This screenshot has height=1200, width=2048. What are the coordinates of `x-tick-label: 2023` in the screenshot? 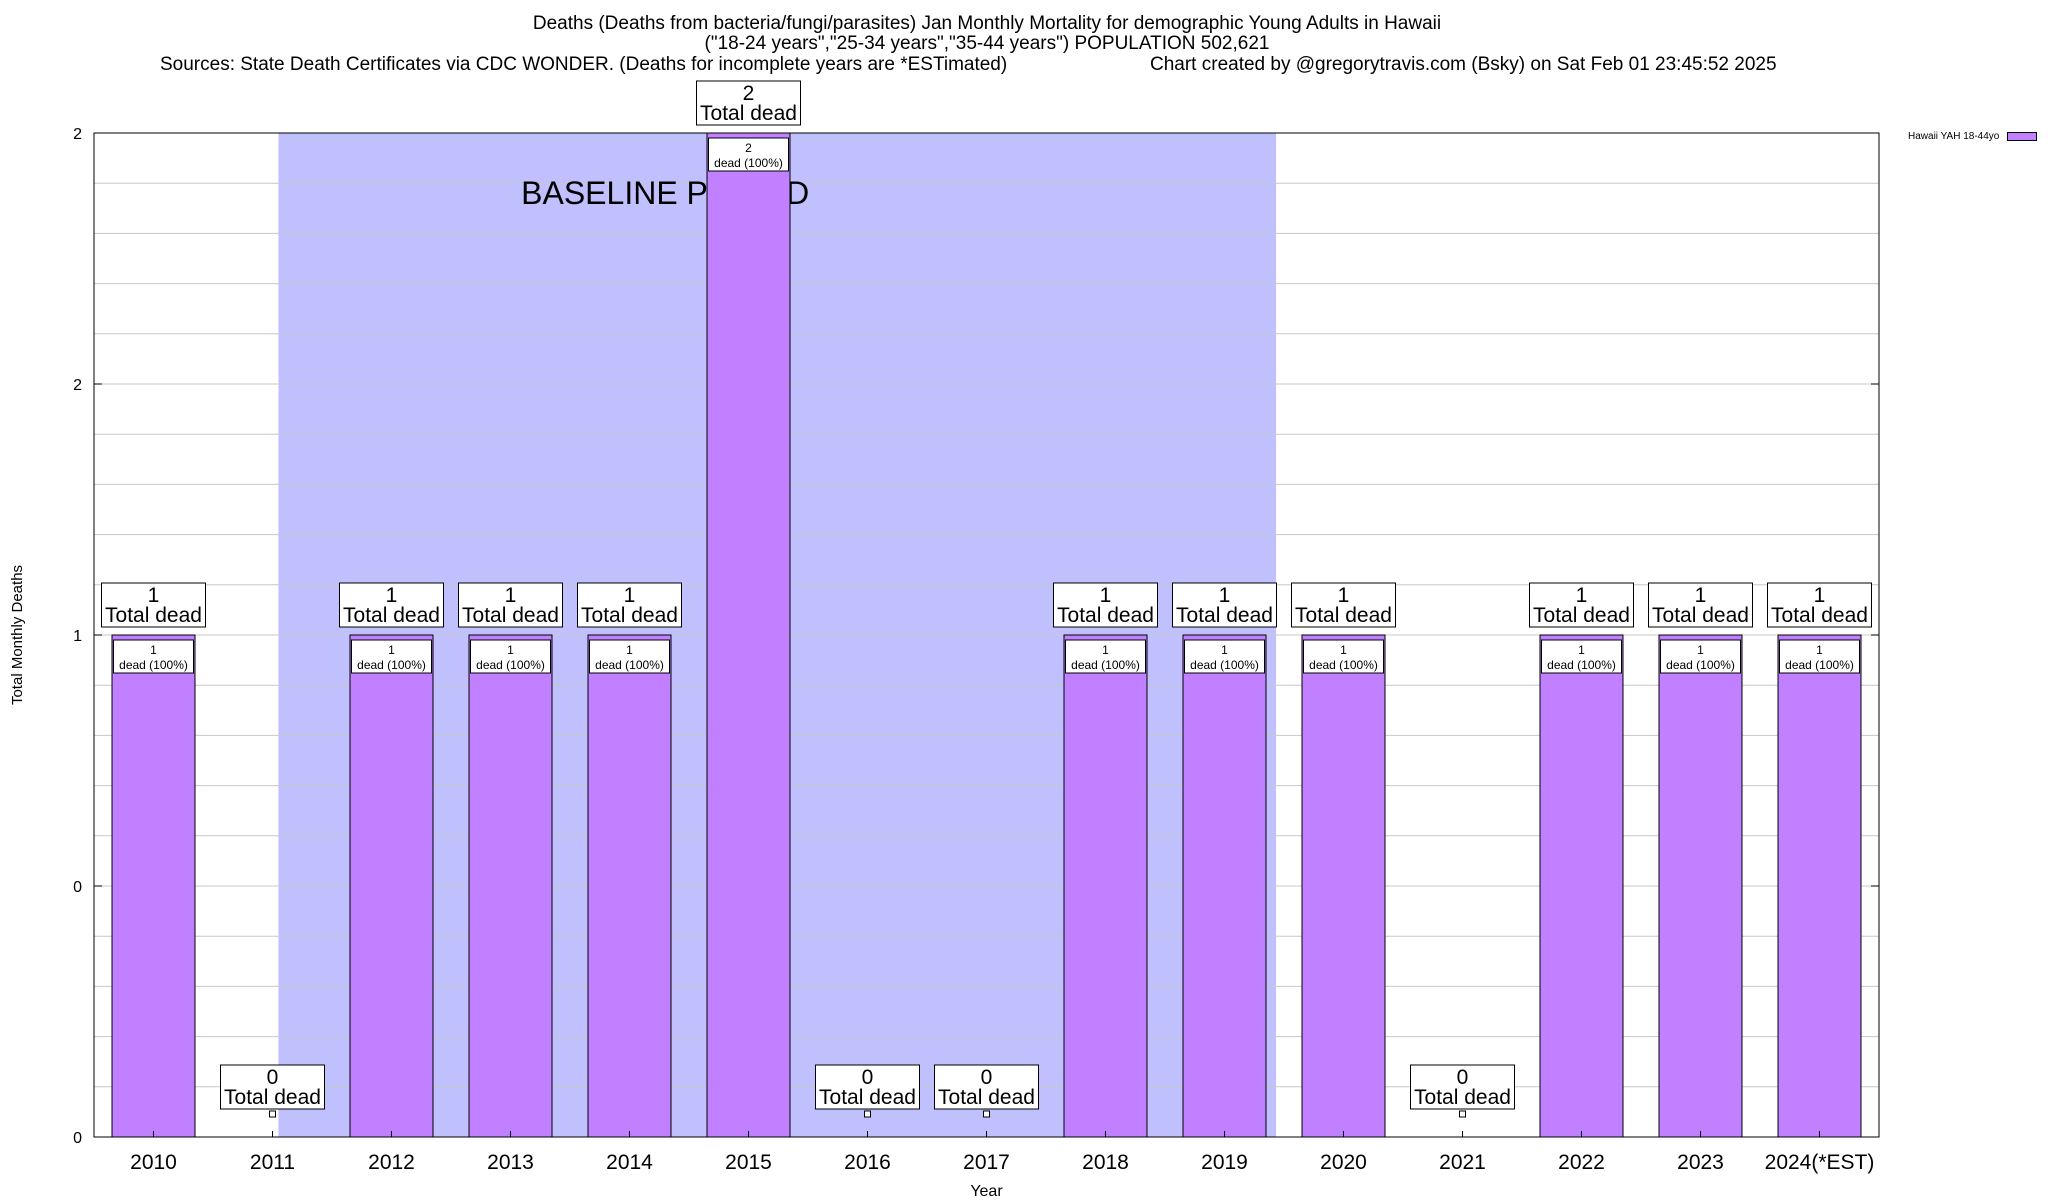 It's located at (1700, 1162).